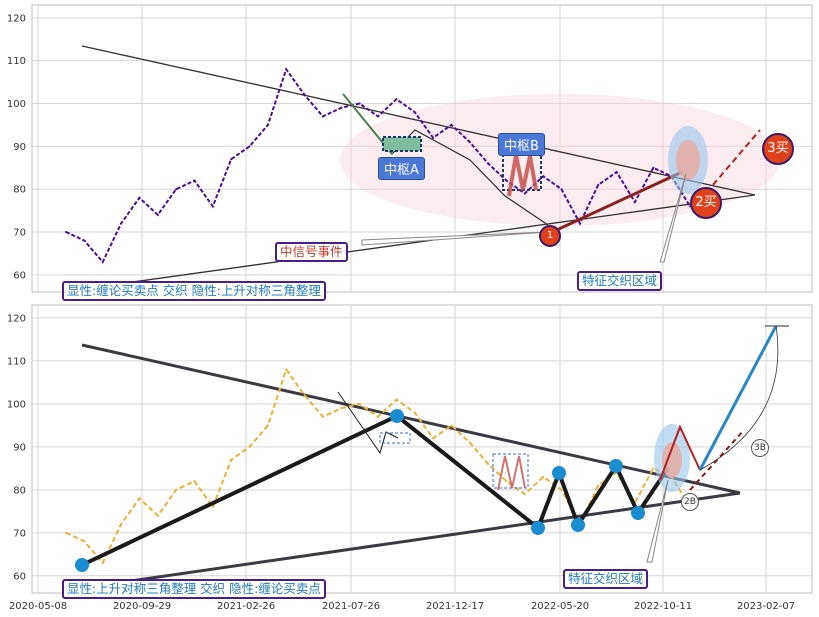  What do you see at coordinates (688, 160) in the screenshot?
I see `halo-top-inner` at bounding box center [688, 160].